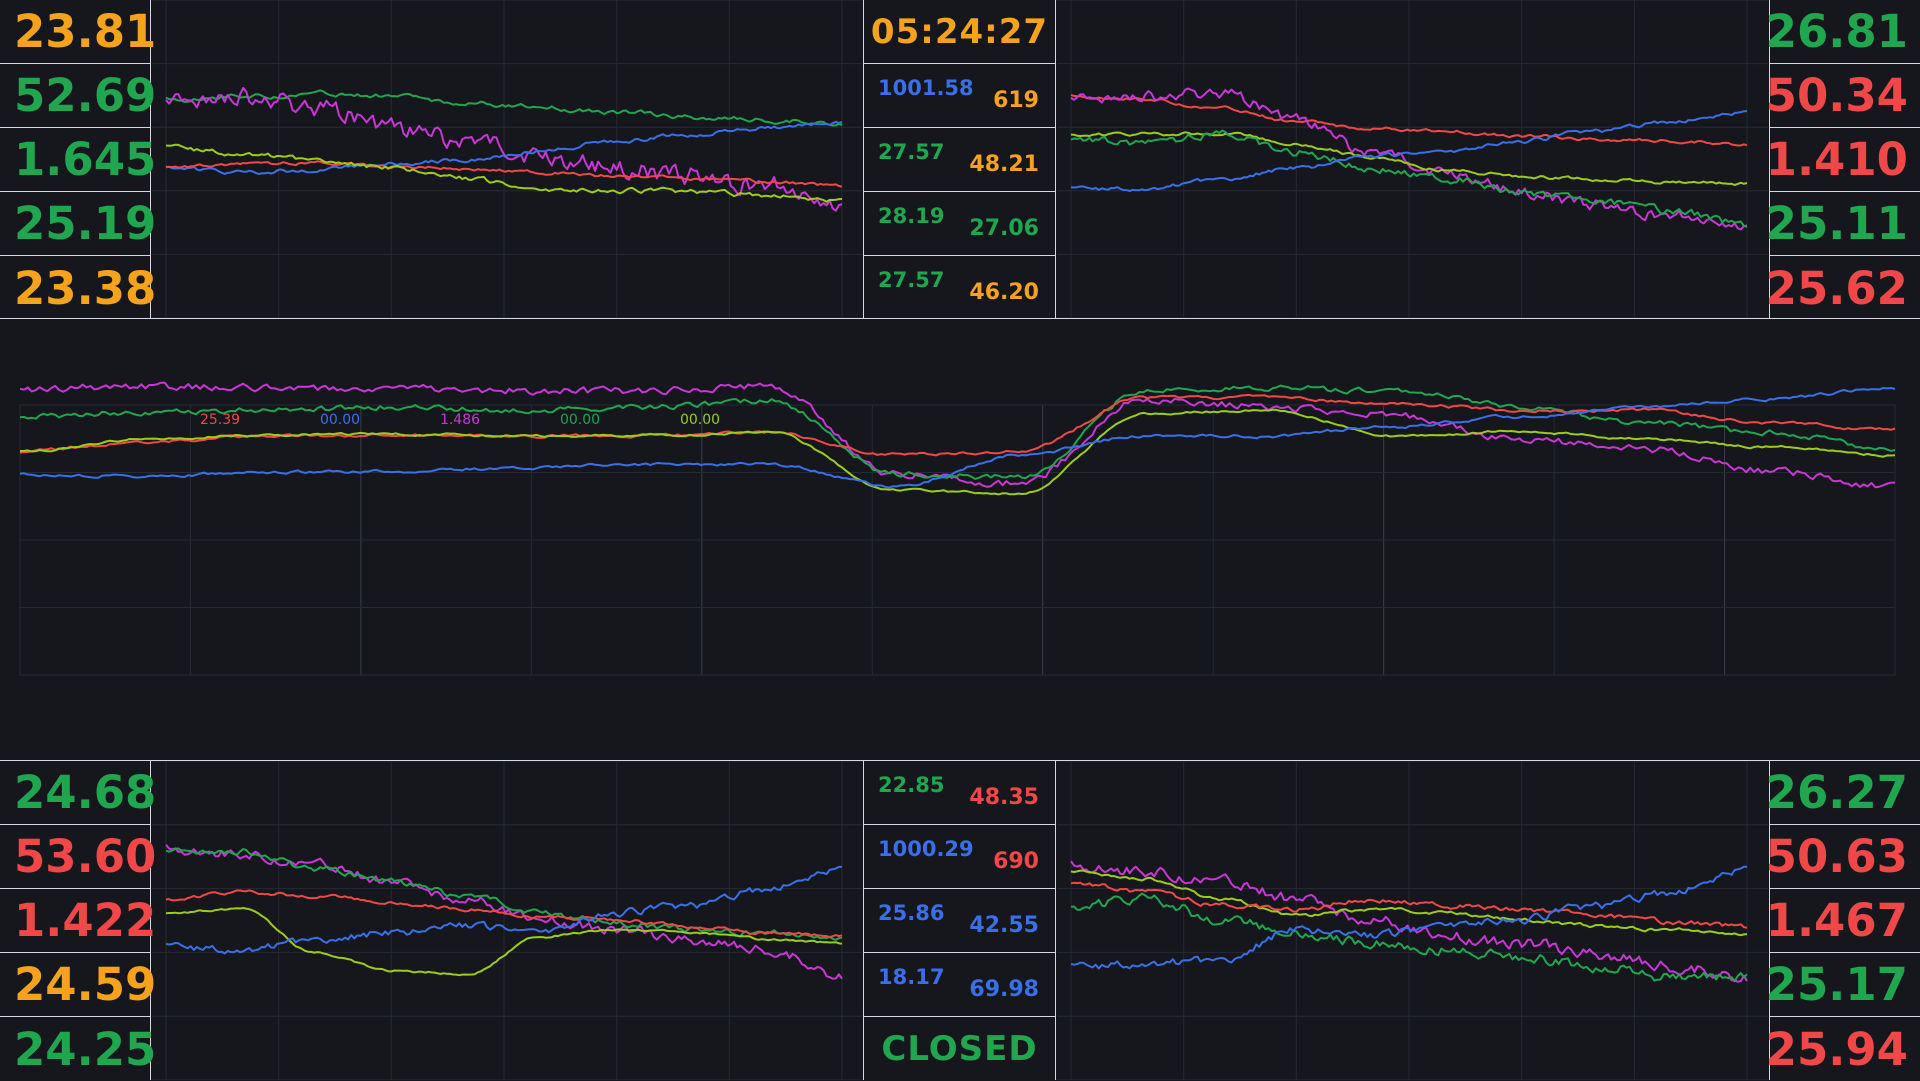  Describe the element at coordinates (959, 288) in the screenshot. I see `top-center-row-3: 27.57 46.20` at that location.